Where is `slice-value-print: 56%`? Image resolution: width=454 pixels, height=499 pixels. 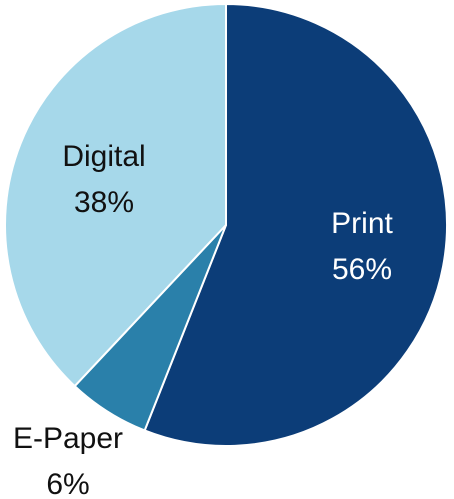
slice-value-print: 56% is located at coordinates (362, 269).